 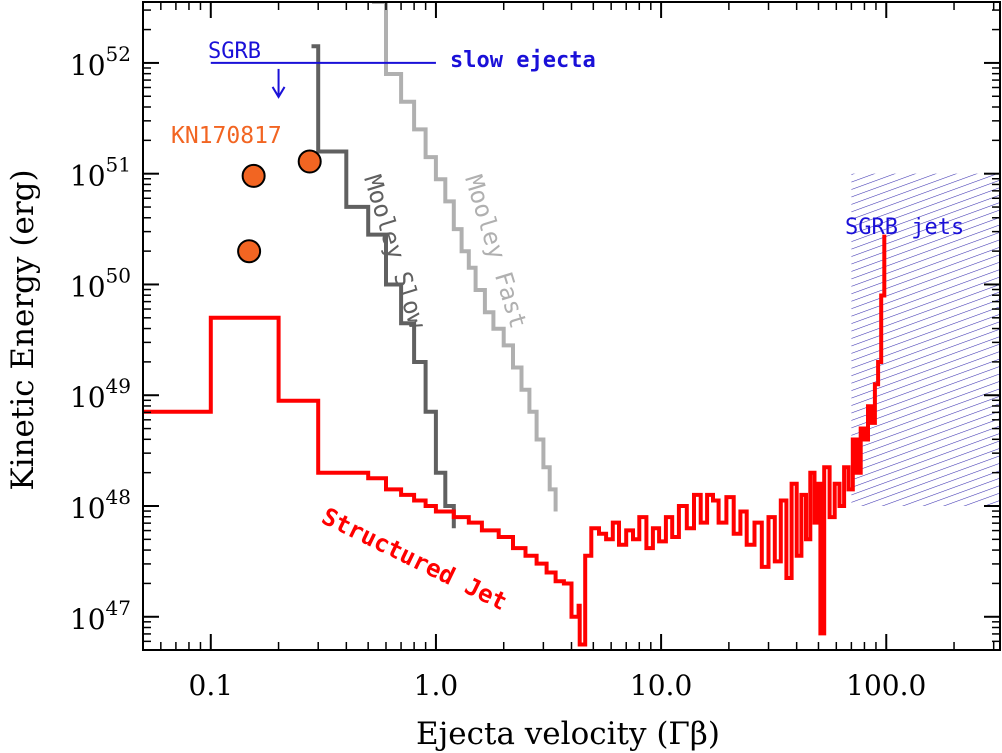 What do you see at coordinates (100, 62) in the screenshot?
I see `y-tick-label: 1052` at bounding box center [100, 62].